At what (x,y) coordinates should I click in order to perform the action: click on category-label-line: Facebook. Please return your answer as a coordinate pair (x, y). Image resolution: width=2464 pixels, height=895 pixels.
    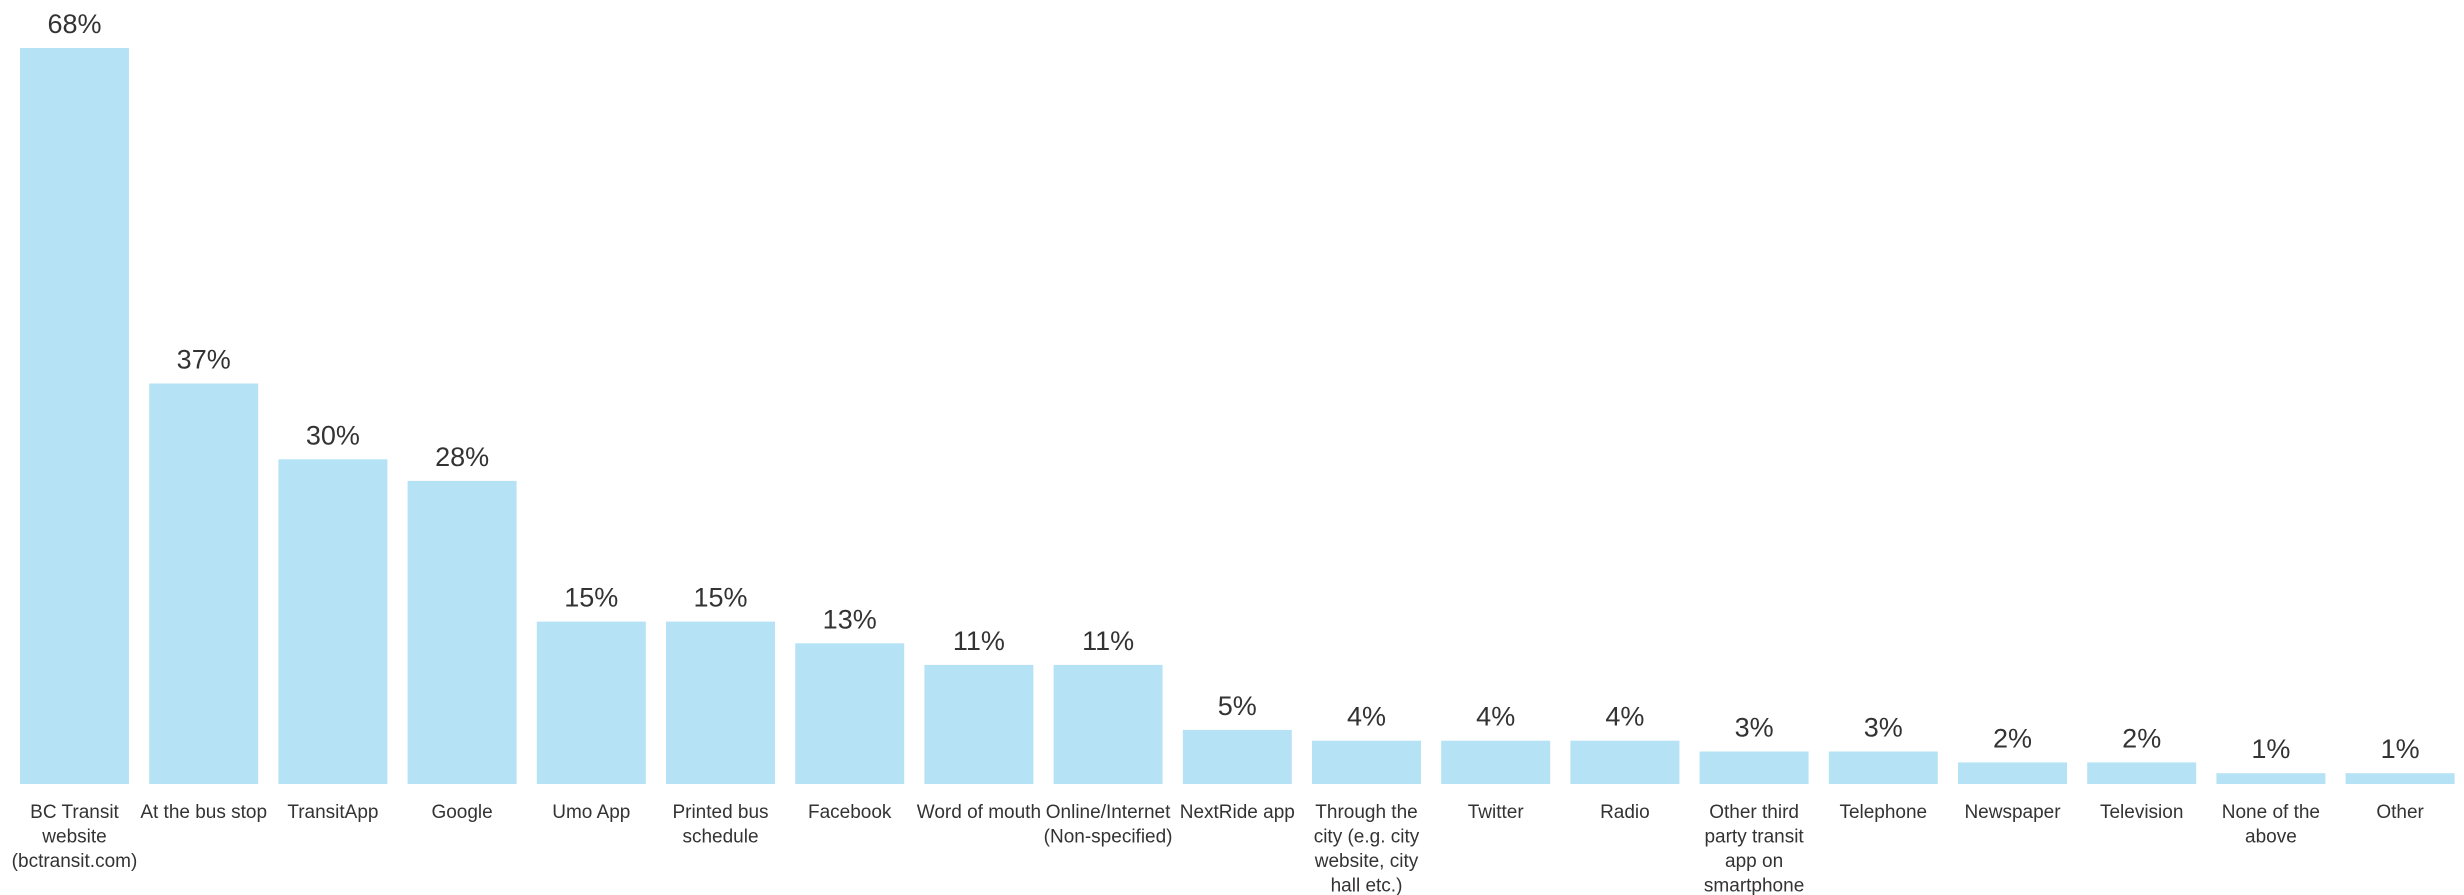
    Looking at the image, I should click on (850, 812).